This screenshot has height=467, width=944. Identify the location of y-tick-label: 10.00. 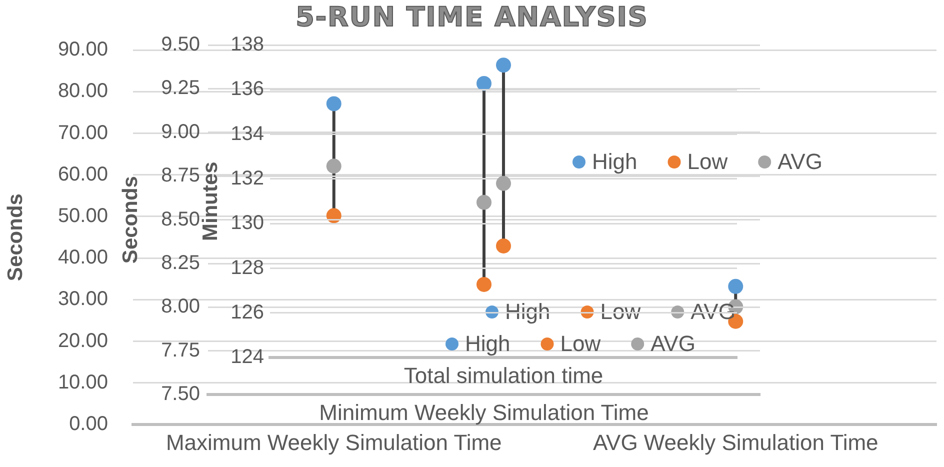
(83, 382).